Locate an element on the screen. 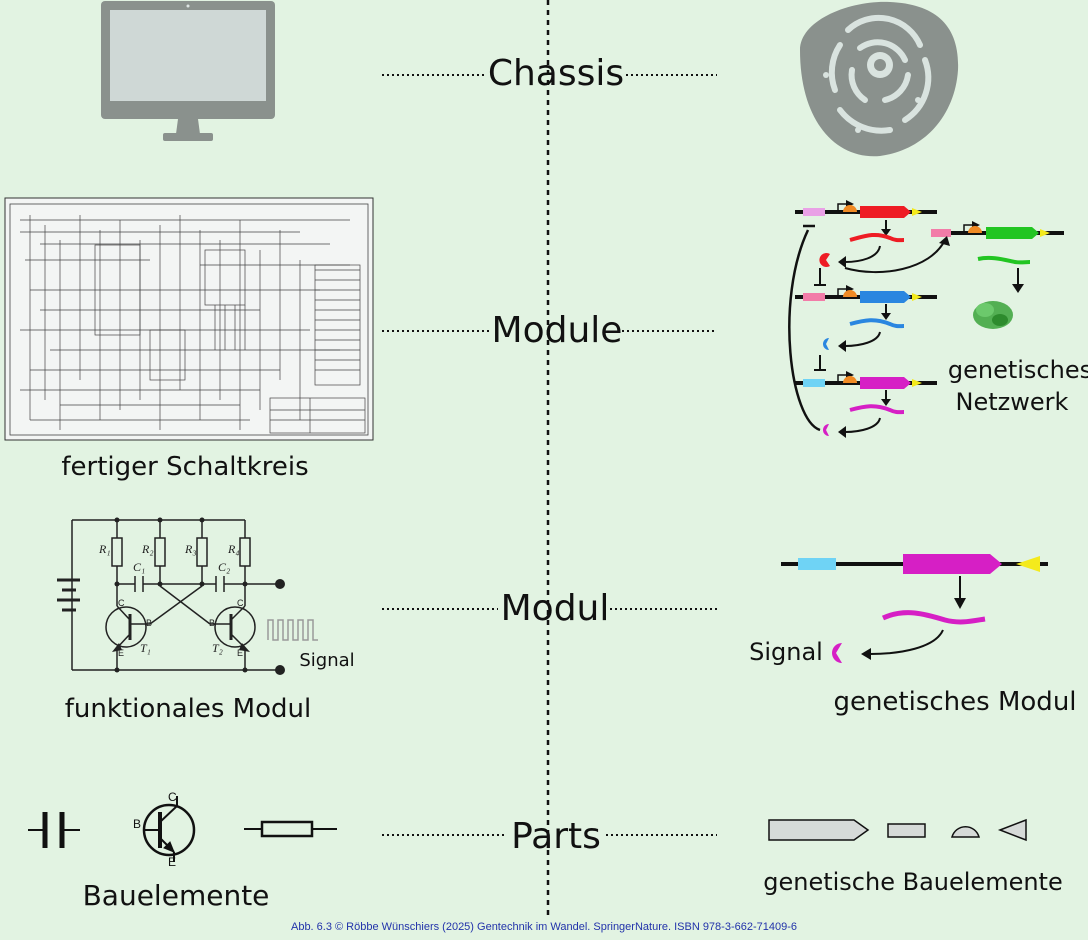 The height and width of the screenshot is (940, 1088). pin-label-c2: C is located at coordinates (240, 603).